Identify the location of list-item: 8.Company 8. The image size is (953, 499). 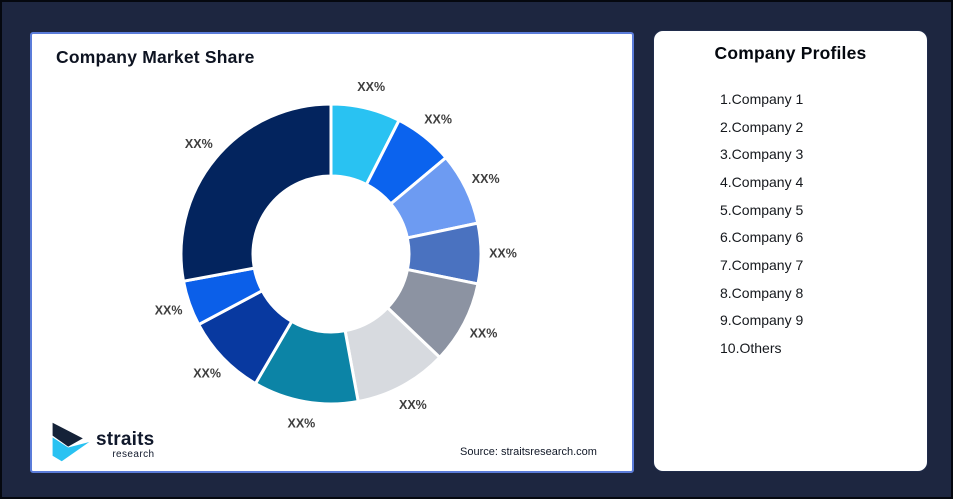
(762, 292).